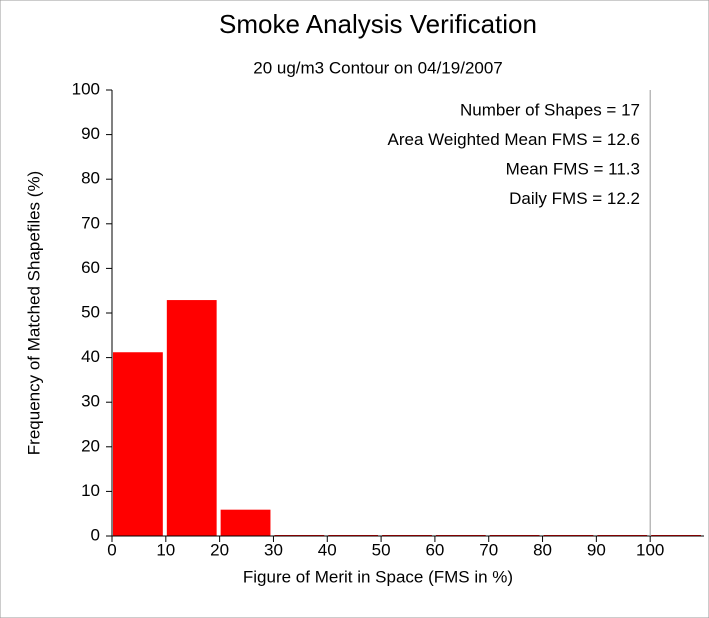 Image resolution: width=709 pixels, height=618 pixels. I want to click on y-tick-label: 100, so click(86, 88).